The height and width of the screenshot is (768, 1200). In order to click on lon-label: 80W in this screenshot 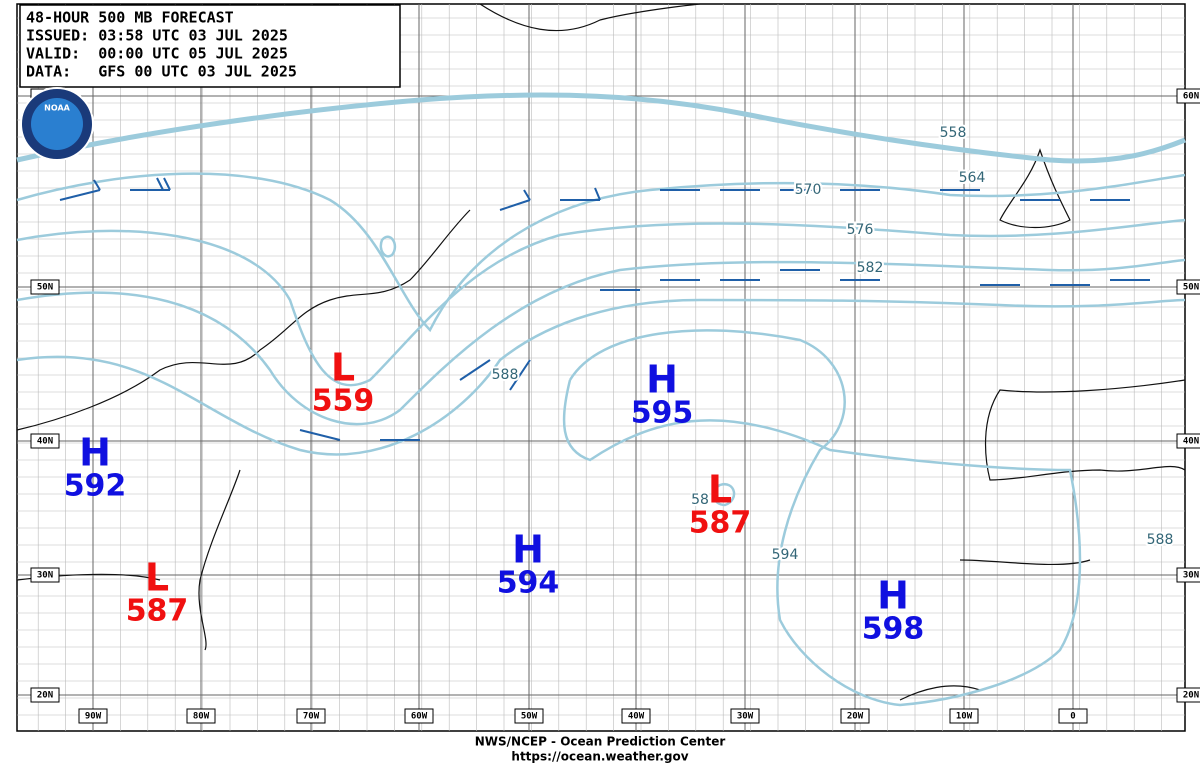, I will do `click(201, 717)`.